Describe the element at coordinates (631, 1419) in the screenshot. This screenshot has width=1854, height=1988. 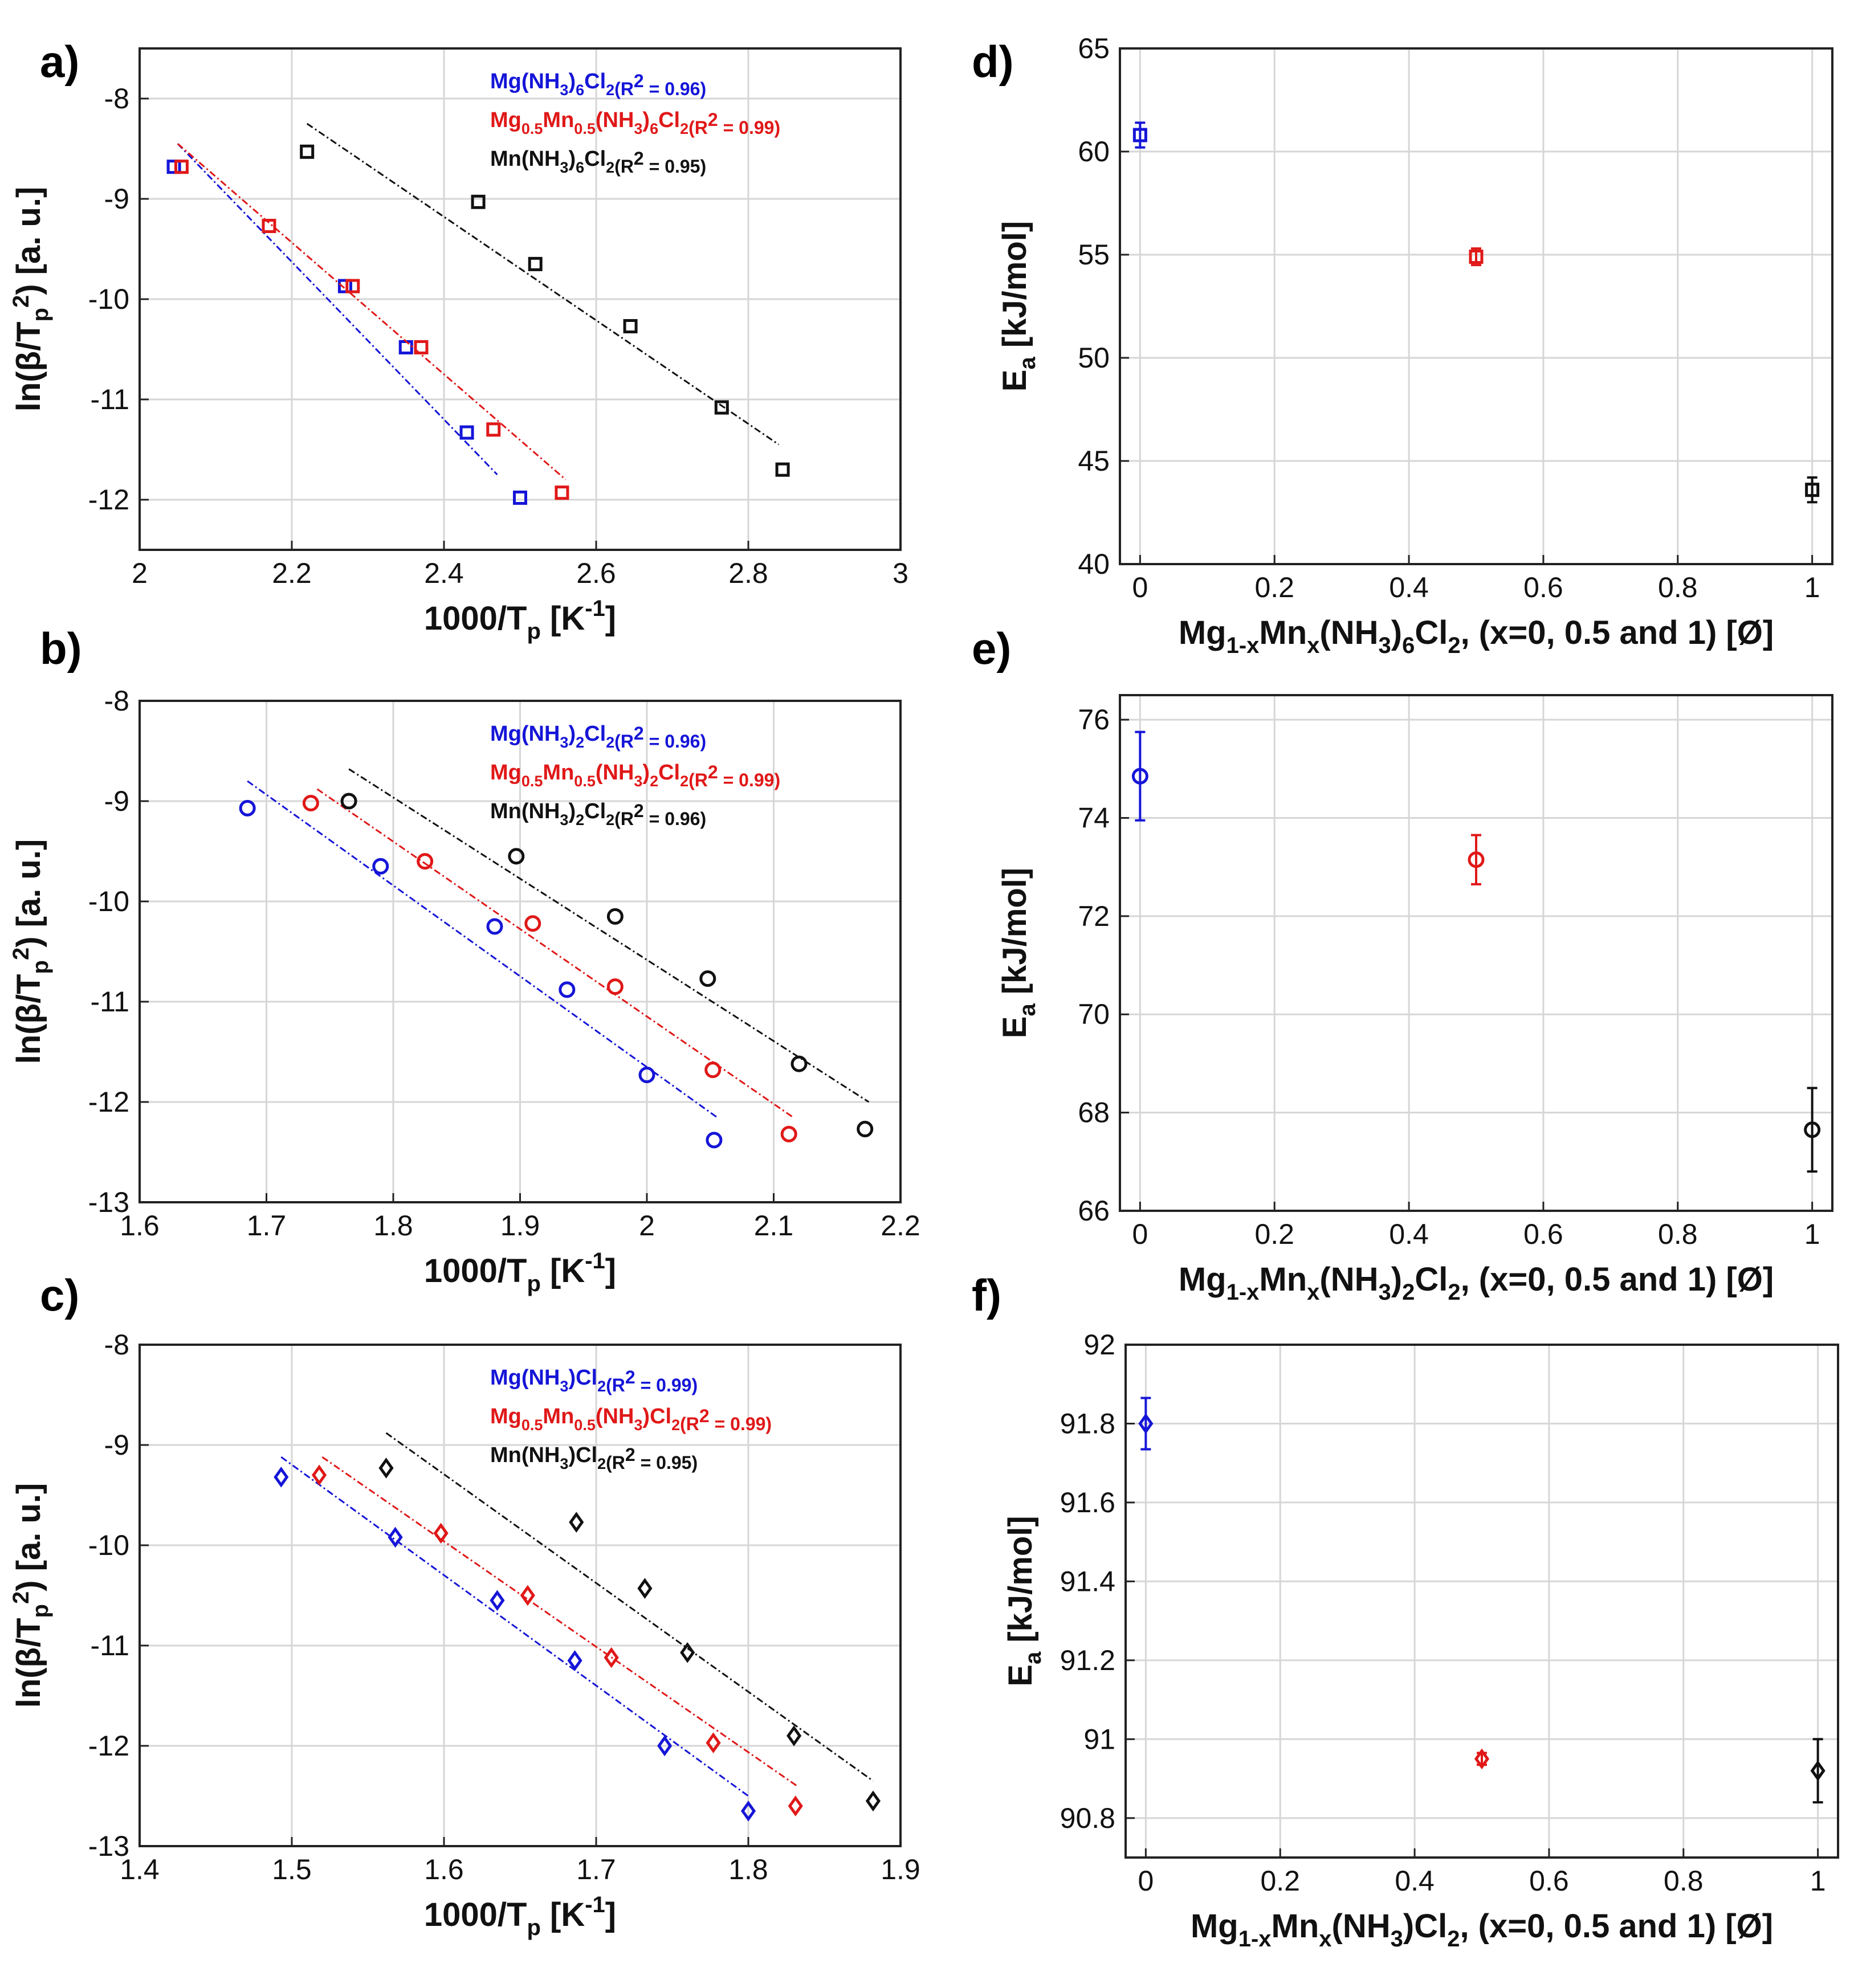
I see `legend-entry: Mg0.5Mn0.5(NH3)Cl2(R2 = 0.99)` at that location.